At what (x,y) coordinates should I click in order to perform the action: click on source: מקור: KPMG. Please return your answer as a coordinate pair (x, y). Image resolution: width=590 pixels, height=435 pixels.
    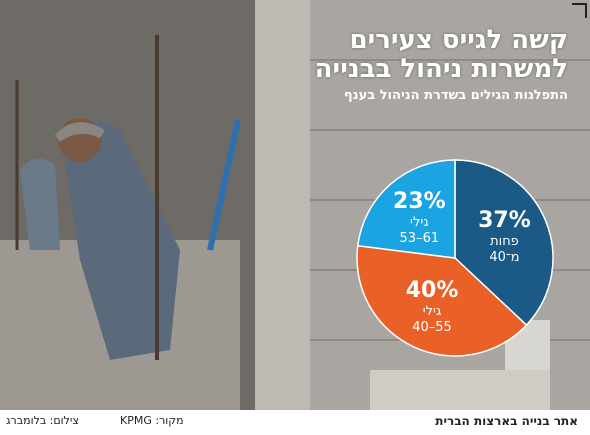
    Looking at the image, I should click on (152, 420).